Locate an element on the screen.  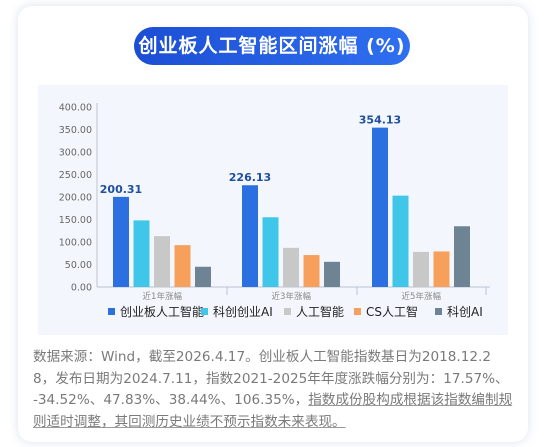
legend-label: 科创AI is located at coordinates (465, 312).